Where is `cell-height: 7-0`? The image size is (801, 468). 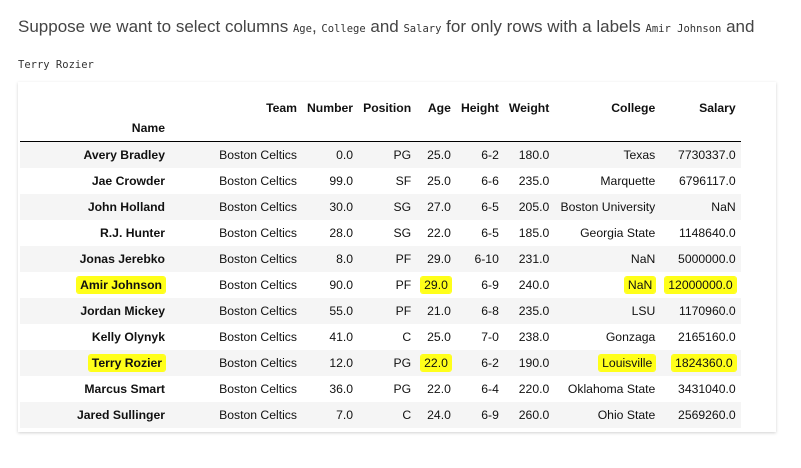 cell-height: 7-0 is located at coordinates (490, 336).